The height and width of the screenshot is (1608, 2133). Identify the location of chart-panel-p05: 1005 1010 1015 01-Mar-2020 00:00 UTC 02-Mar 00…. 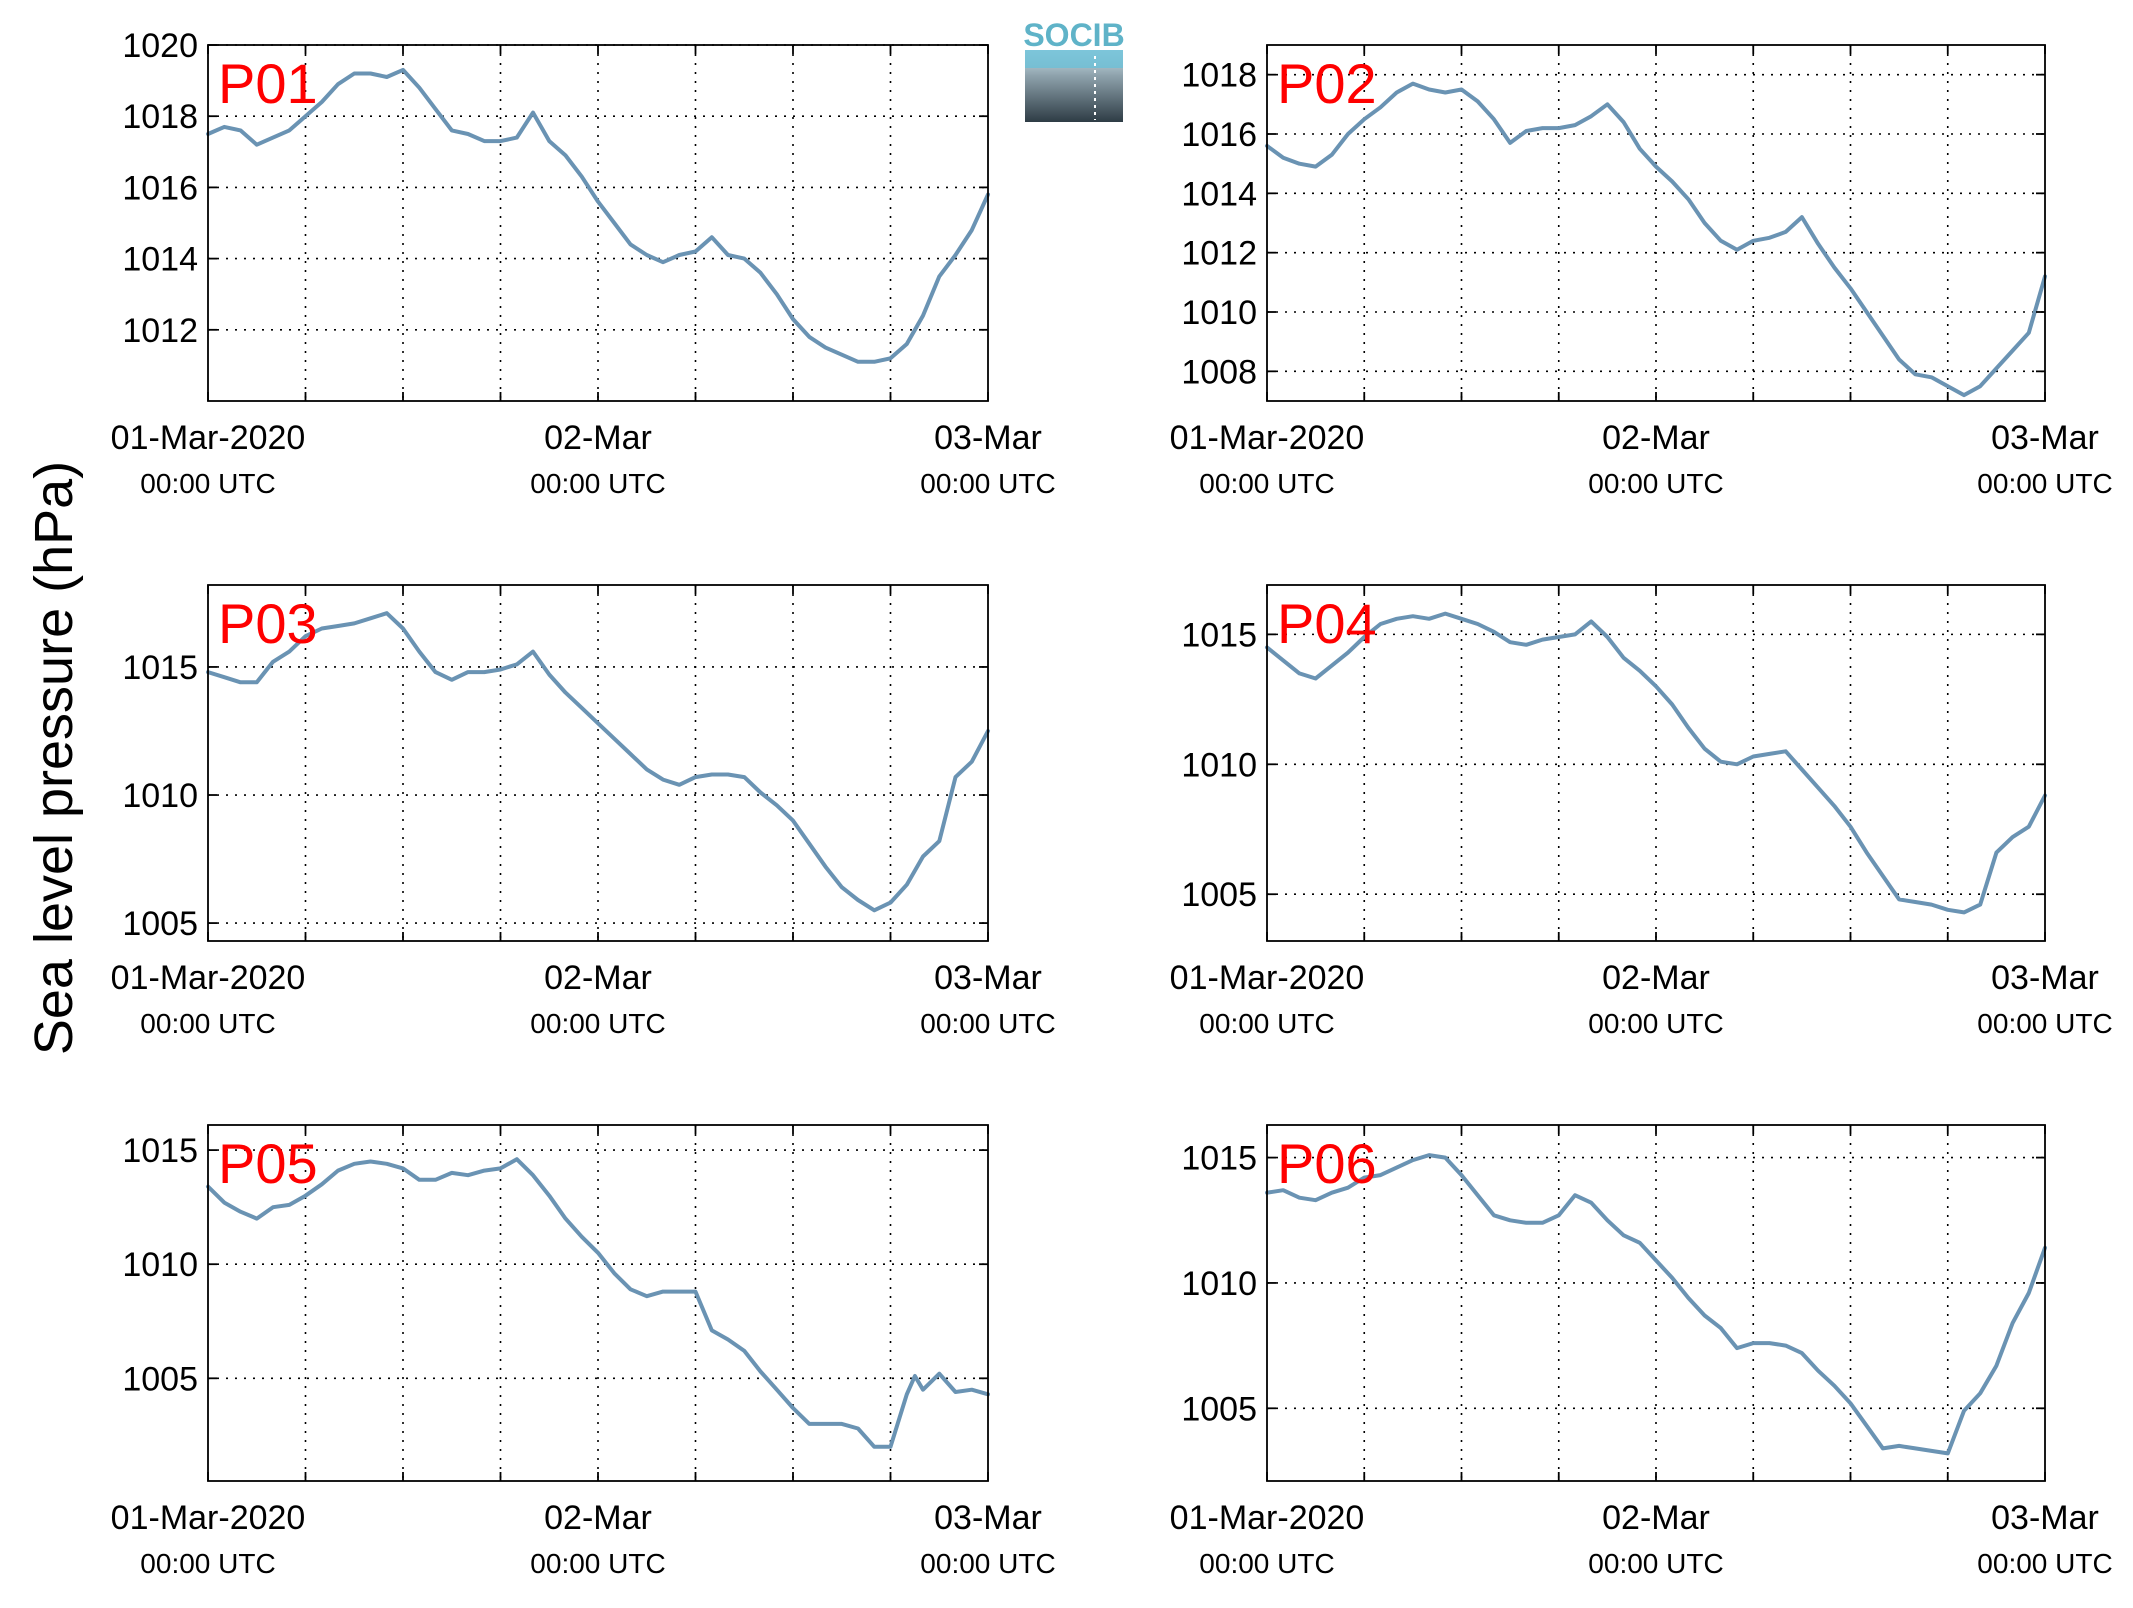
(583, 1351).